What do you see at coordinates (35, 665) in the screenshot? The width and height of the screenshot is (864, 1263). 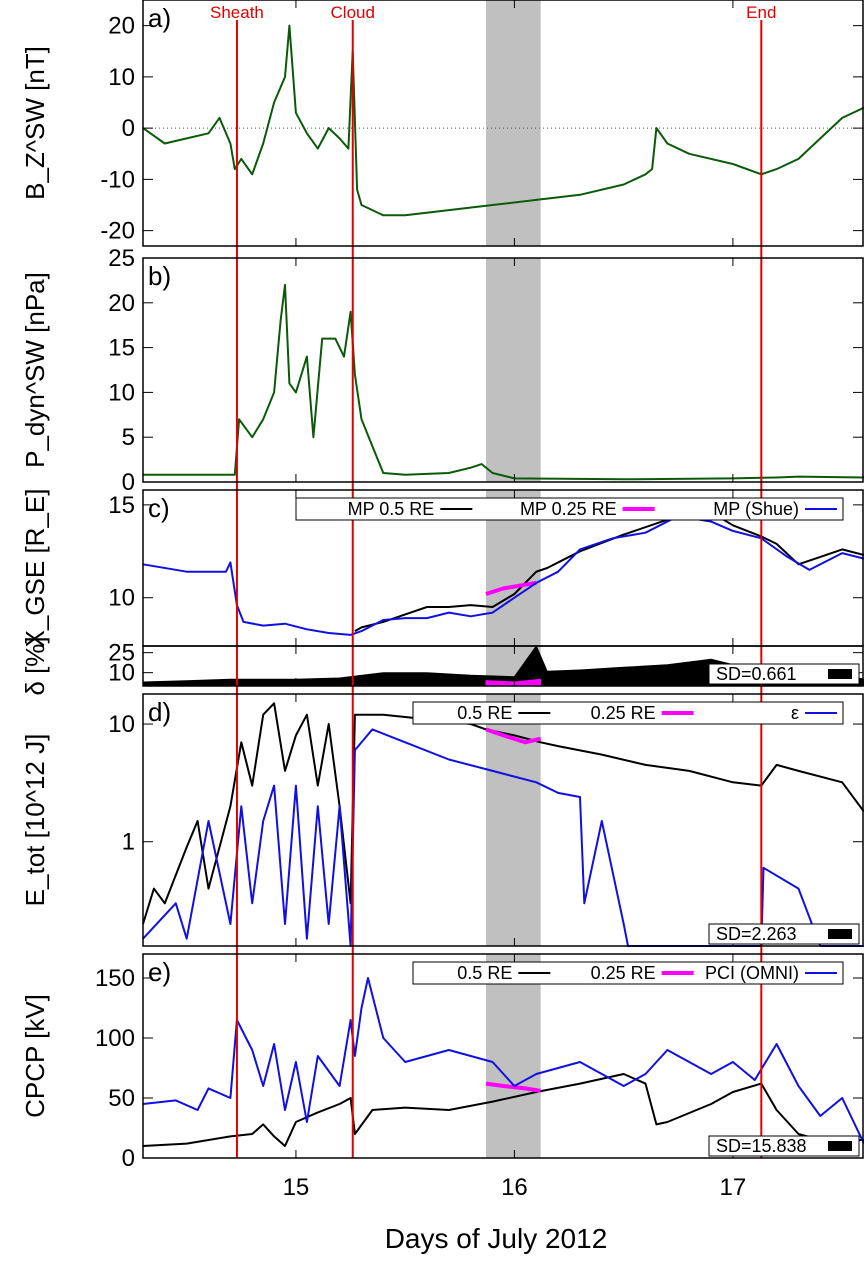 I see `y-axis-label-c2: δ [%]` at bounding box center [35, 665].